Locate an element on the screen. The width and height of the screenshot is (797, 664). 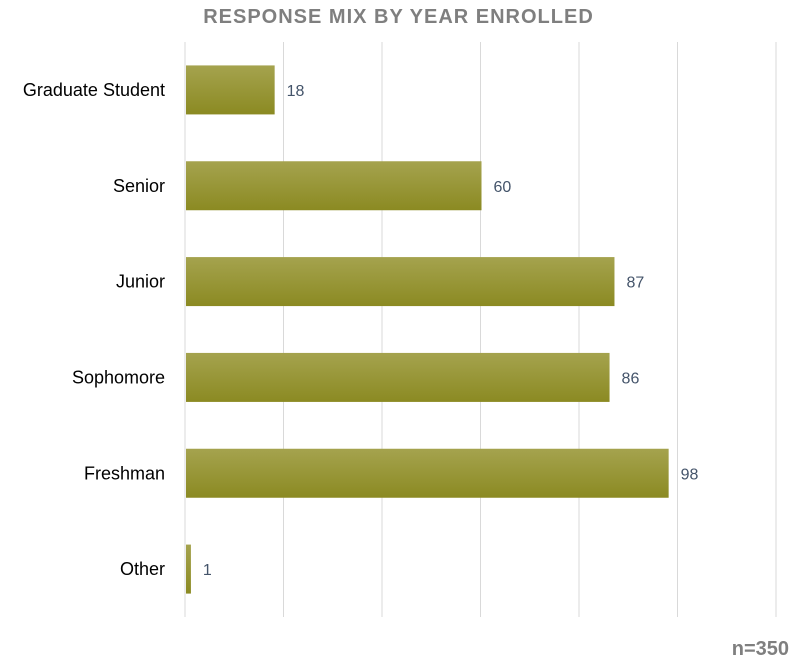
data-label: 18 is located at coordinates (296, 91).